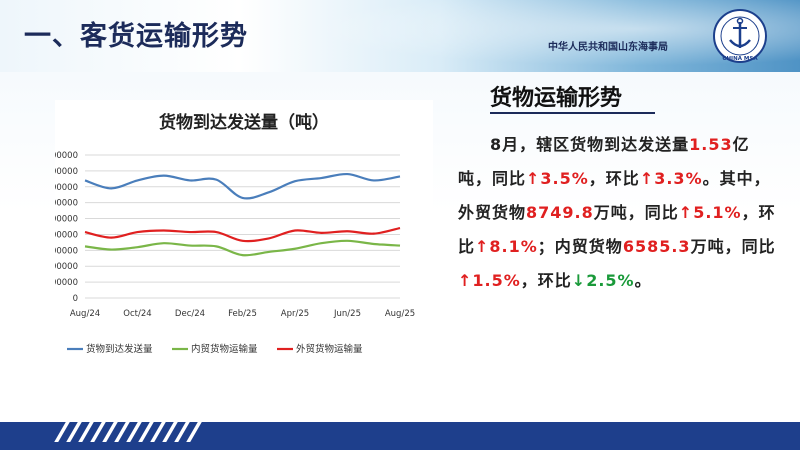 Image resolution: width=800 pixels, height=450 pixels. I want to click on x-tick-label: Aug/25, so click(400, 314).